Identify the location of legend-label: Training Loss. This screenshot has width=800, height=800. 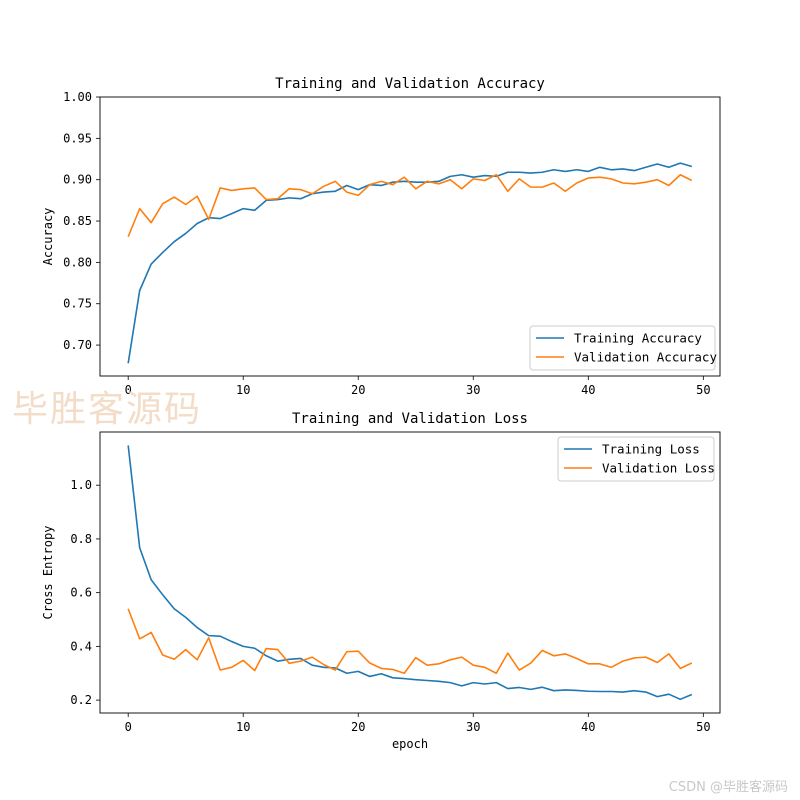
(651, 449).